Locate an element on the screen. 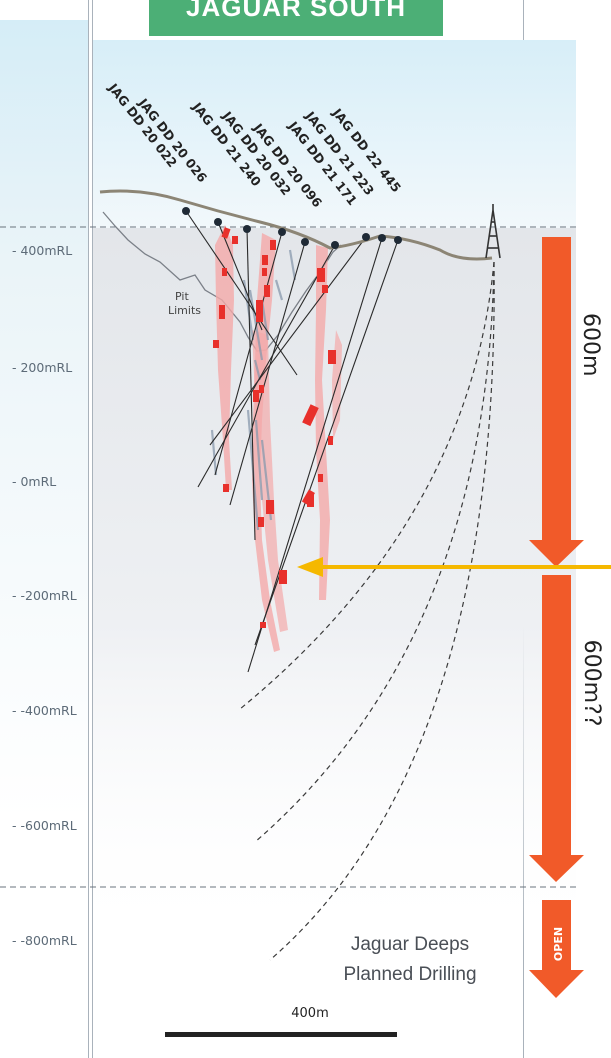  rl-label-minus-200: -200mRL is located at coordinates (44, 595).